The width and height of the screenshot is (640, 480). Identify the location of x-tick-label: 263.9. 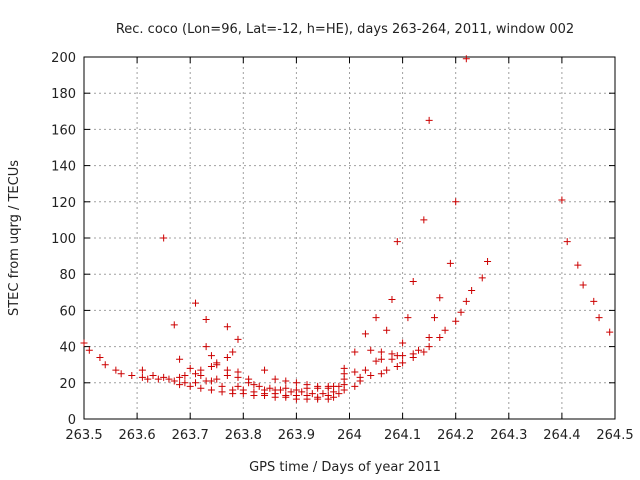
(296, 435).